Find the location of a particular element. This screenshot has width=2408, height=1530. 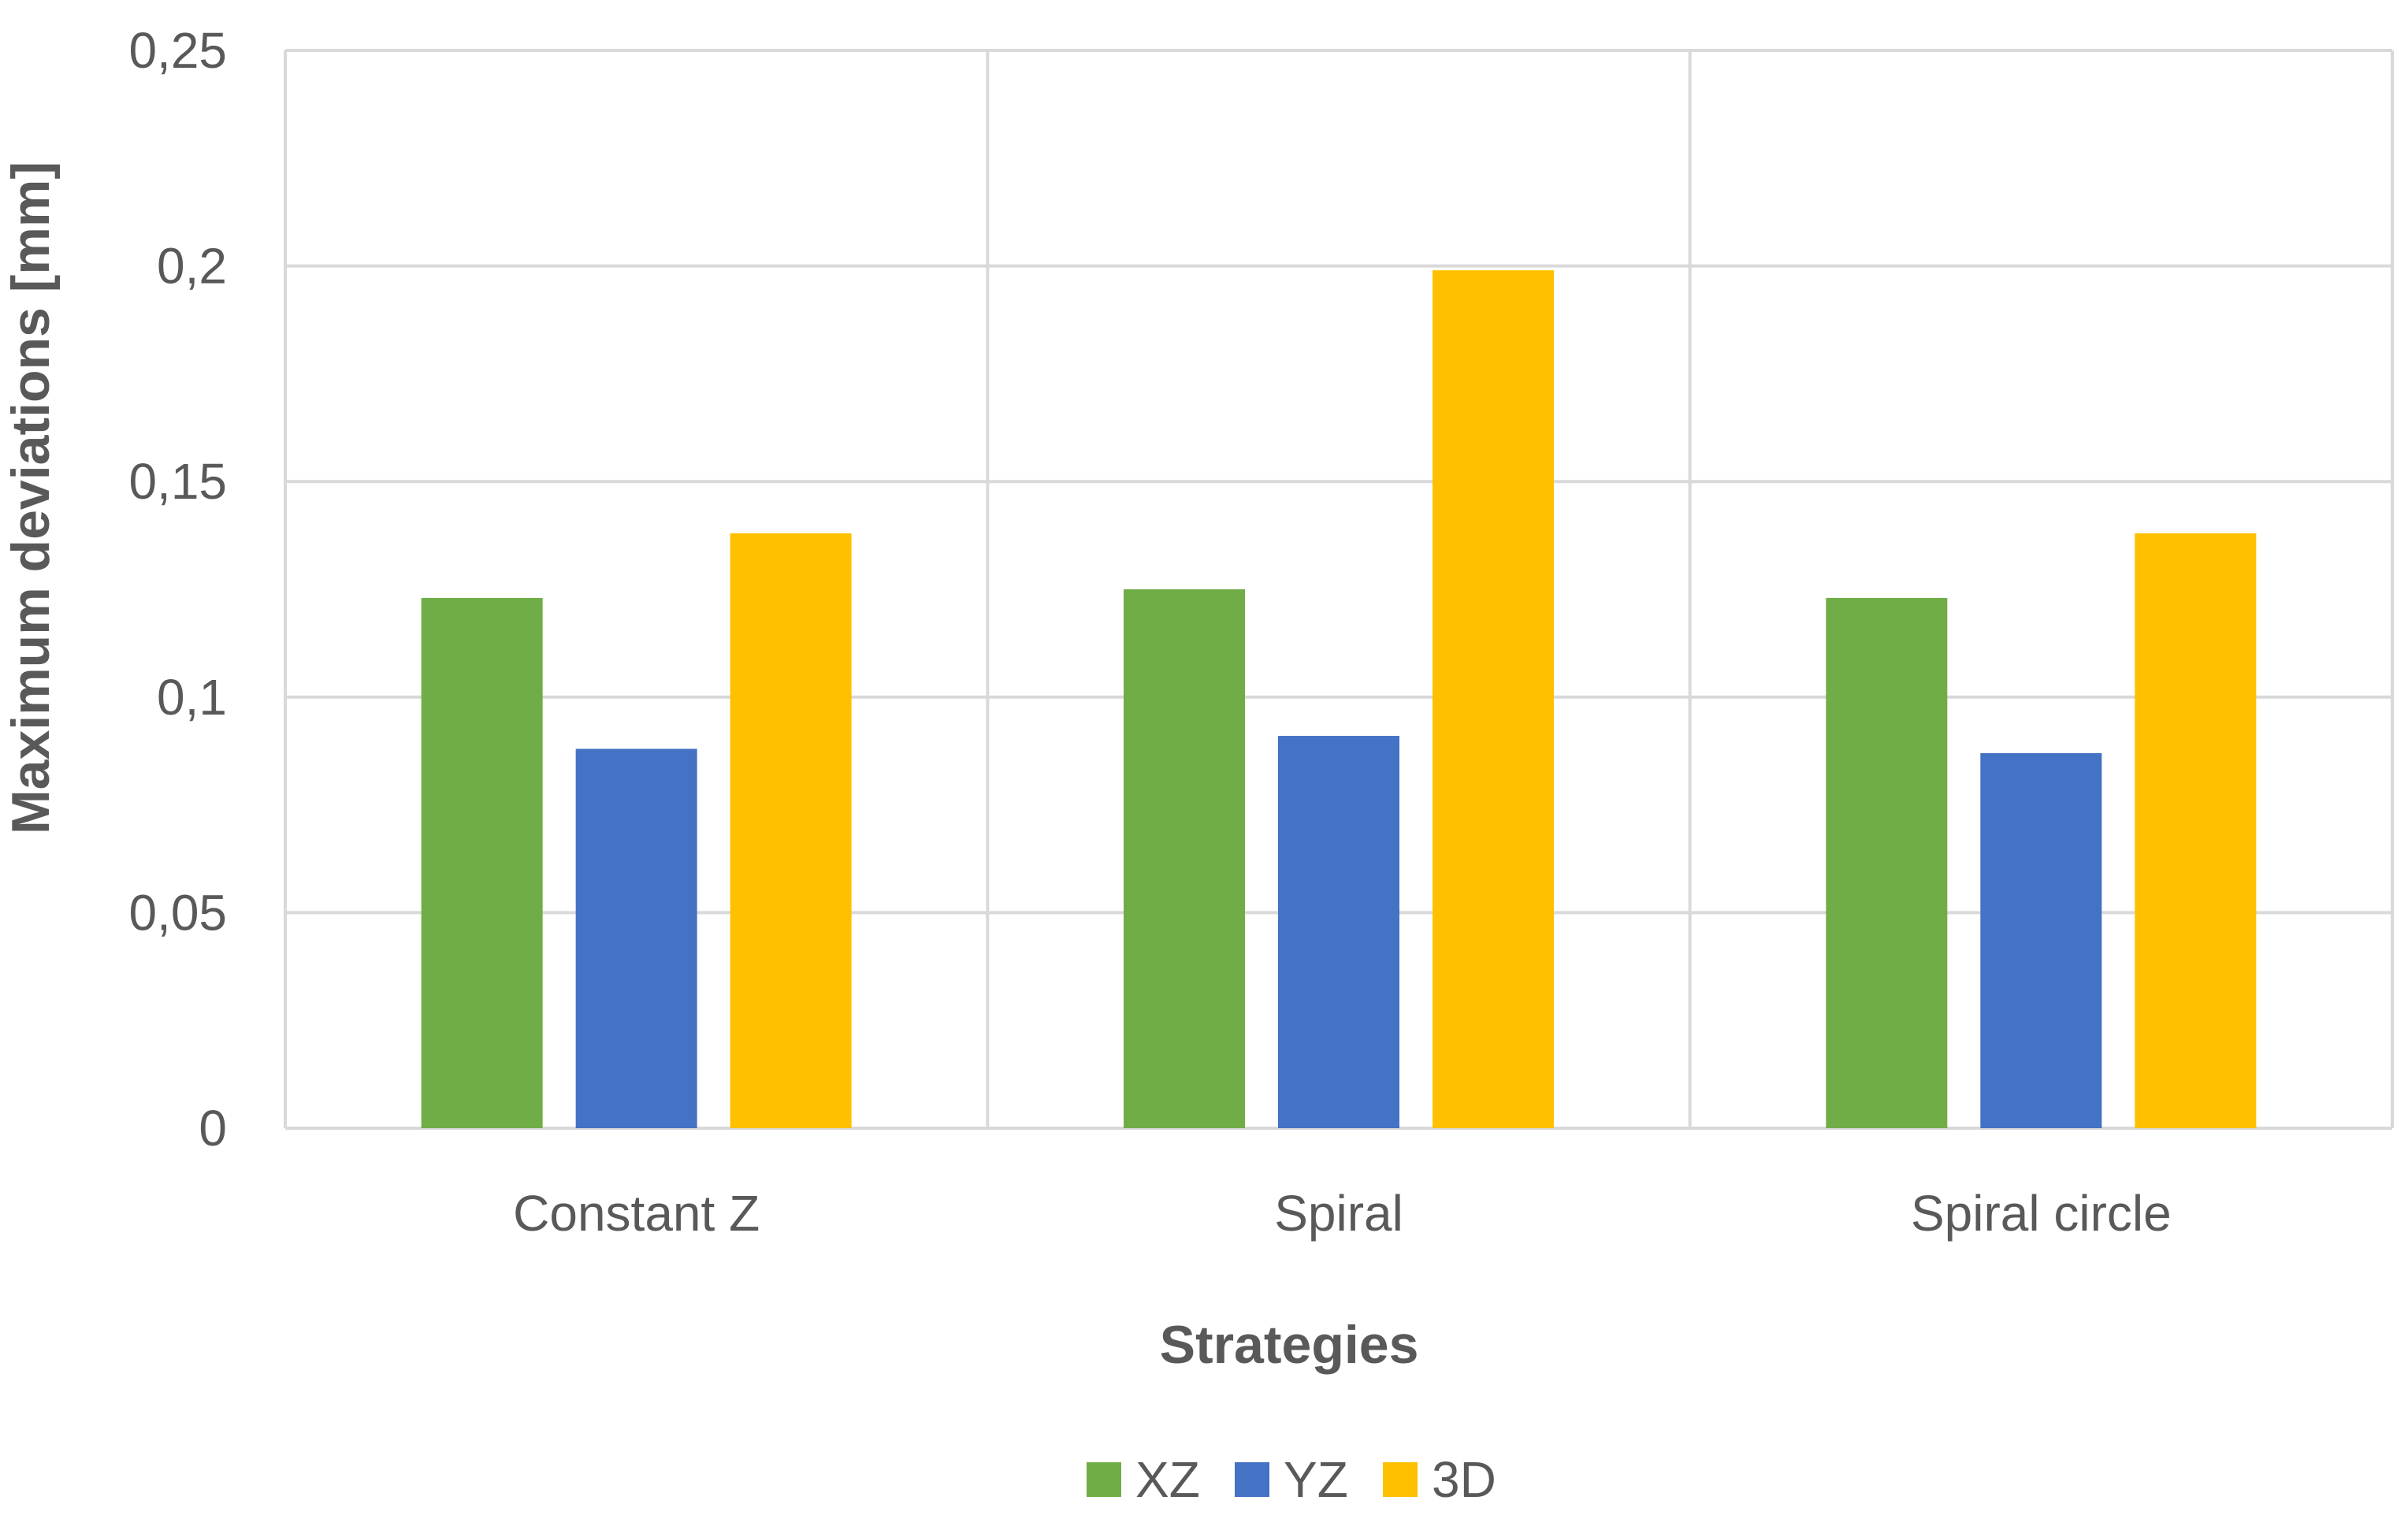

legend-label-3d: 3D is located at coordinates (1464, 1479).